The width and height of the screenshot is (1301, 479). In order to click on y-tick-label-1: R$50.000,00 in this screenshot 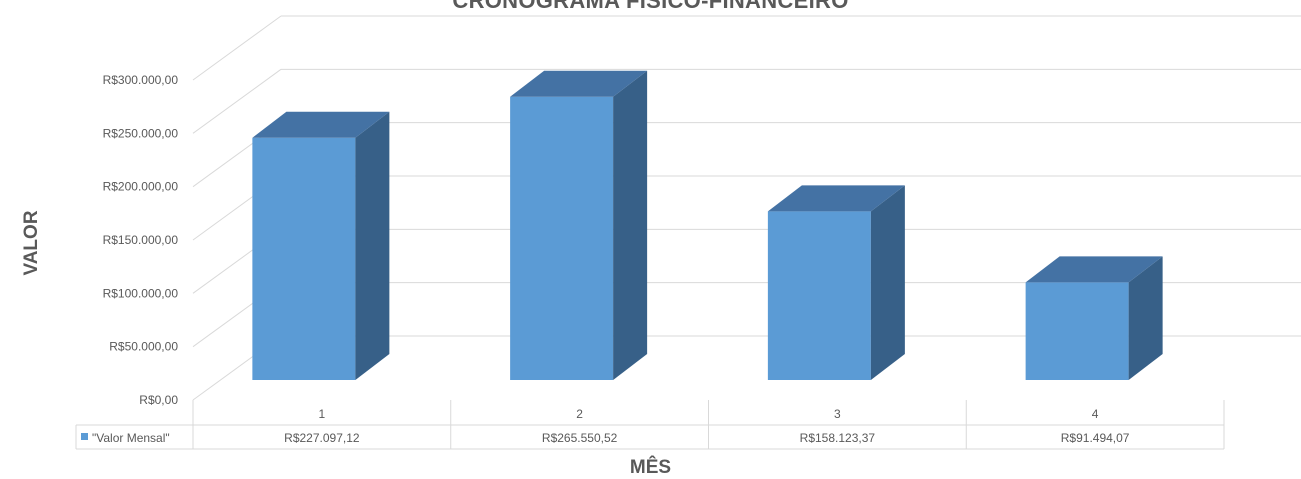, I will do `click(143, 347)`.